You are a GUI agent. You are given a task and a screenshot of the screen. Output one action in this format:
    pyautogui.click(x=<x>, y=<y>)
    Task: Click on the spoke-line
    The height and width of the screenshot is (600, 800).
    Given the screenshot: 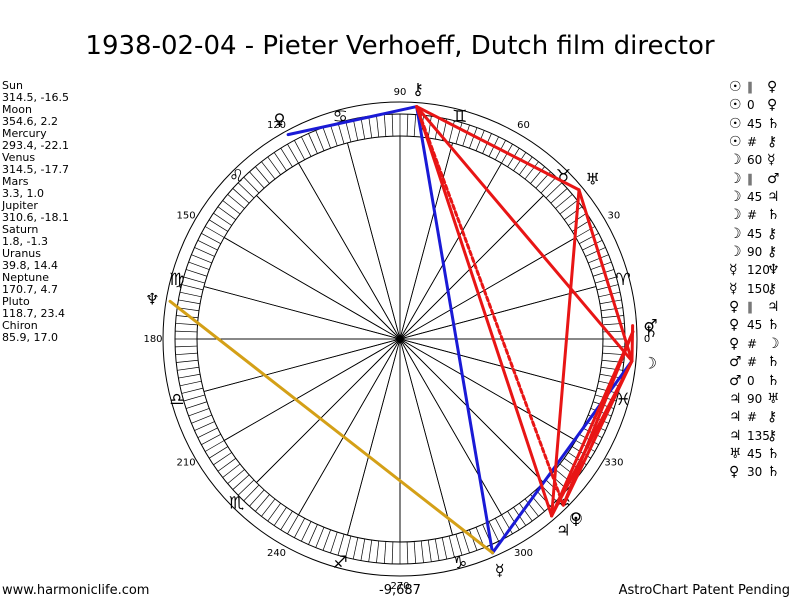 What is the action you would take?
    pyautogui.click(x=400, y=339)
    